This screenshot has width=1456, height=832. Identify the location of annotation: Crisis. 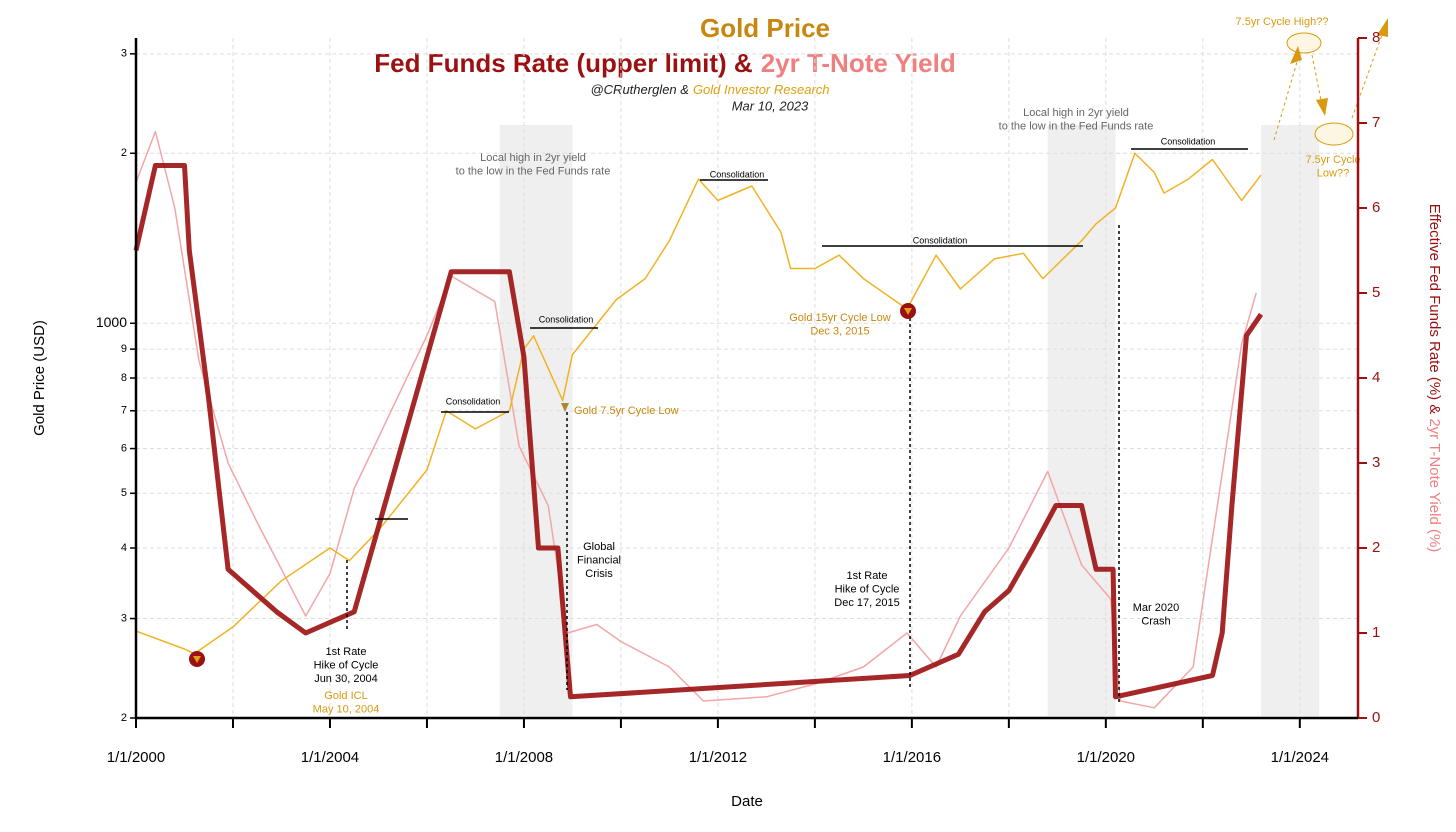
(599, 574).